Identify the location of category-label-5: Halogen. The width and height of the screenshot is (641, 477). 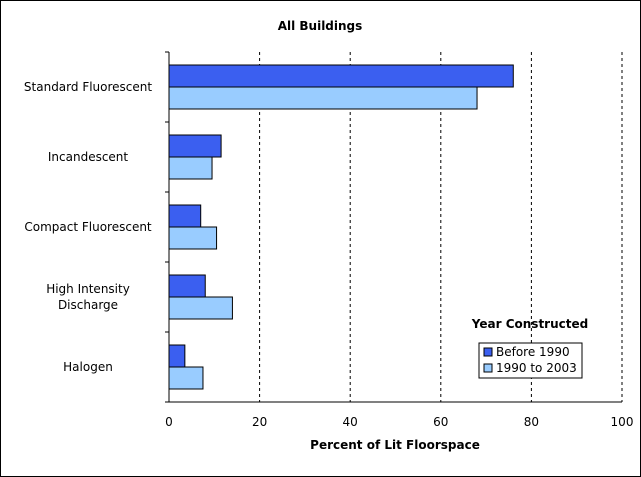
(88, 367).